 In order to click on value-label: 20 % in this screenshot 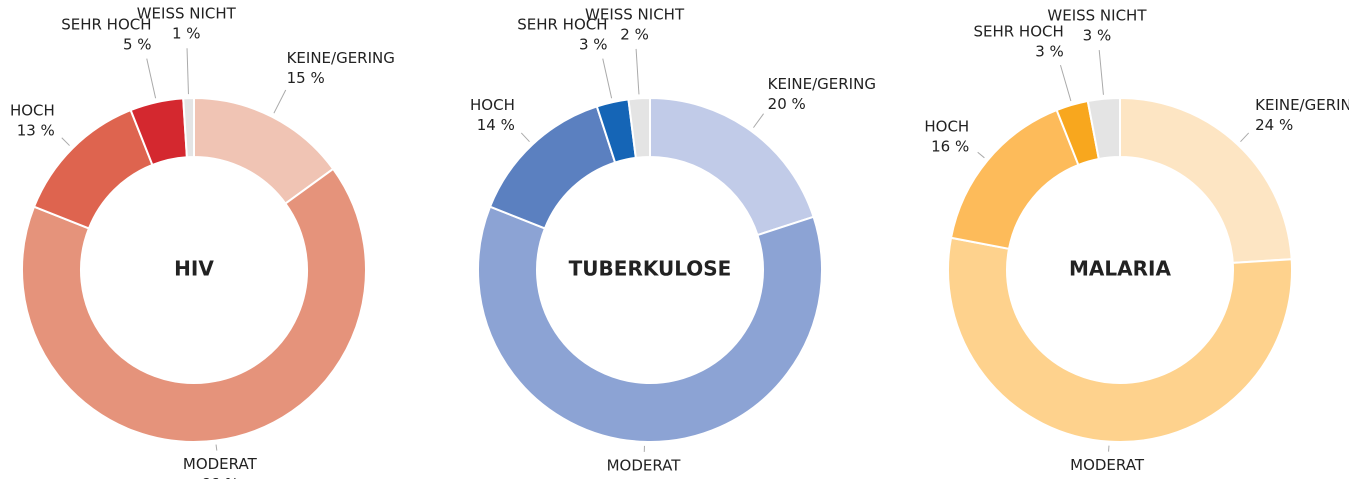, I will do `click(787, 104)`.